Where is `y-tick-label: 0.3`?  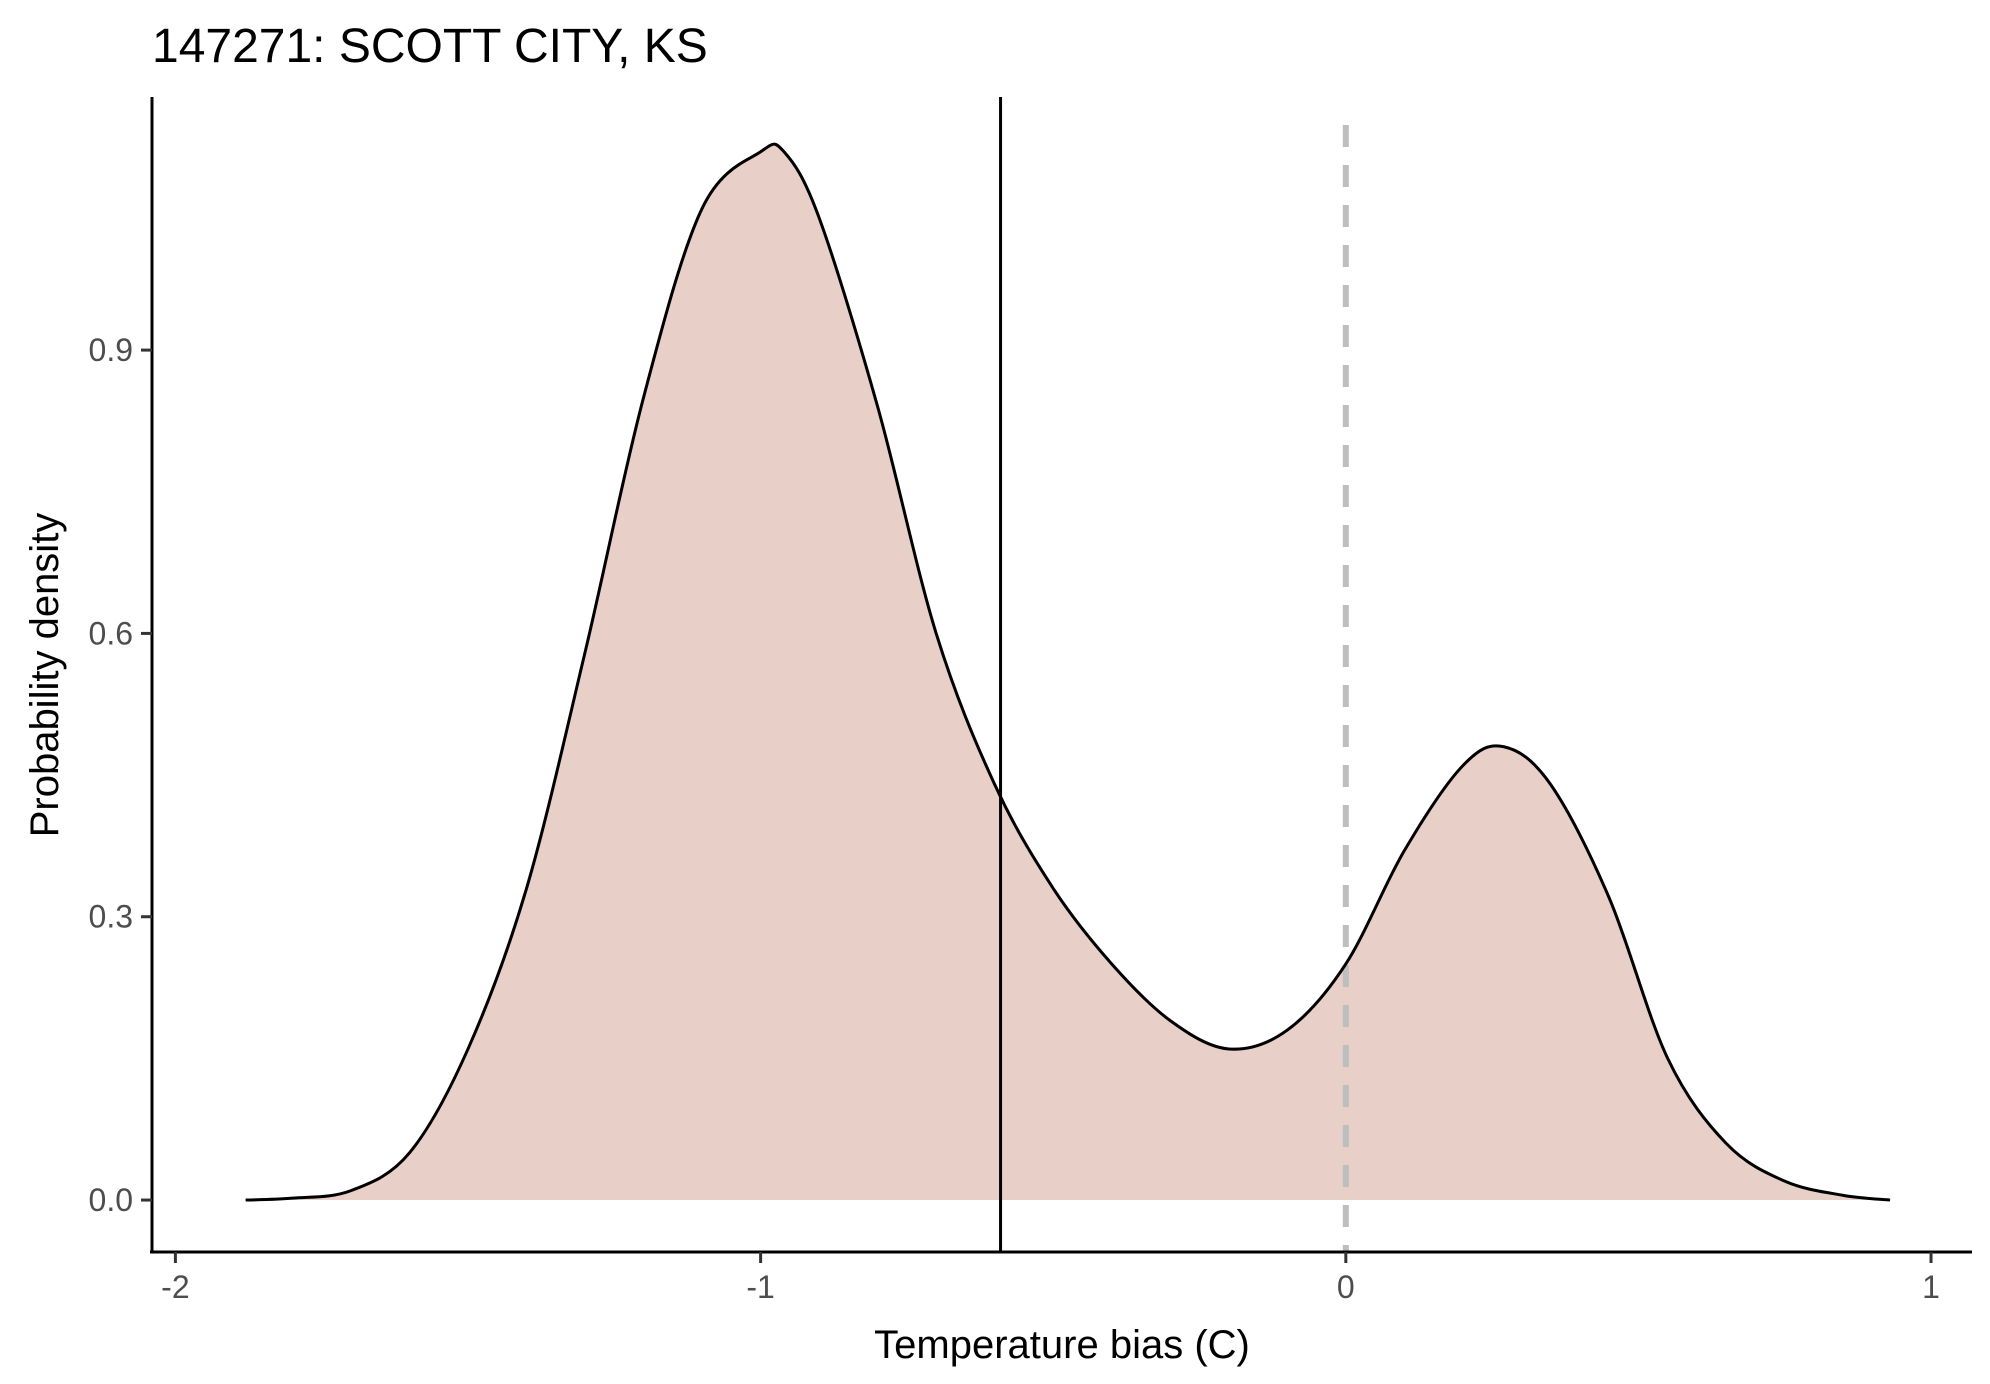
y-tick-label: 0.3 is located at coordinates (111, 917).